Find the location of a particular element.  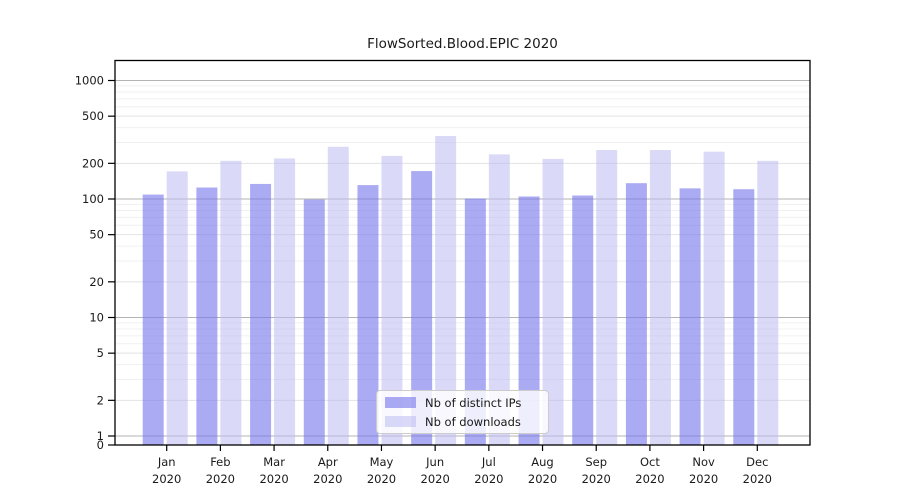

x-tick-label-month: Feb is located at coordinates (220, 462).